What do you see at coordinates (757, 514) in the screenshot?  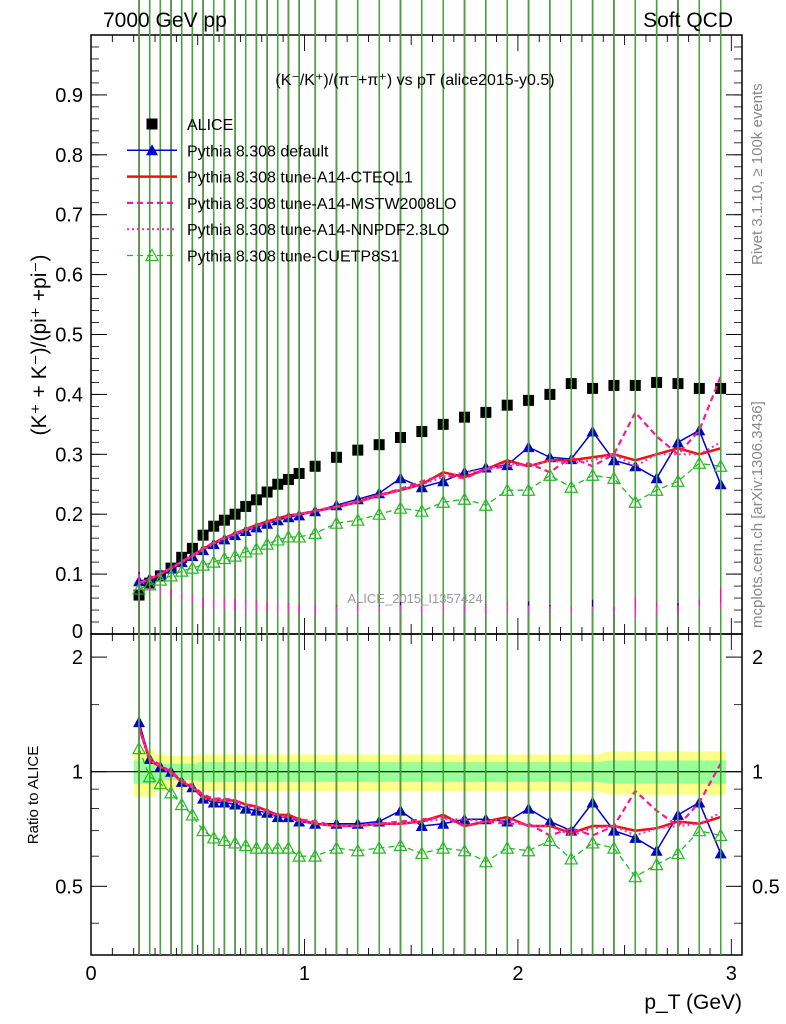 I see `mcplots-label: mcplots.cern.ch [arXiv:1306.3436]` at bounding box center [757, 514].